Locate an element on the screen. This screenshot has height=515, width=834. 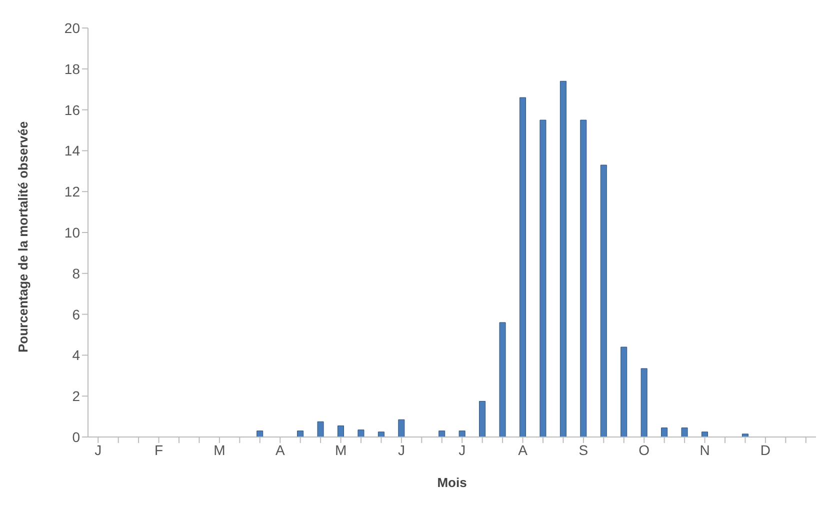
x-tick-label: D is located at coordinates (765, 450).